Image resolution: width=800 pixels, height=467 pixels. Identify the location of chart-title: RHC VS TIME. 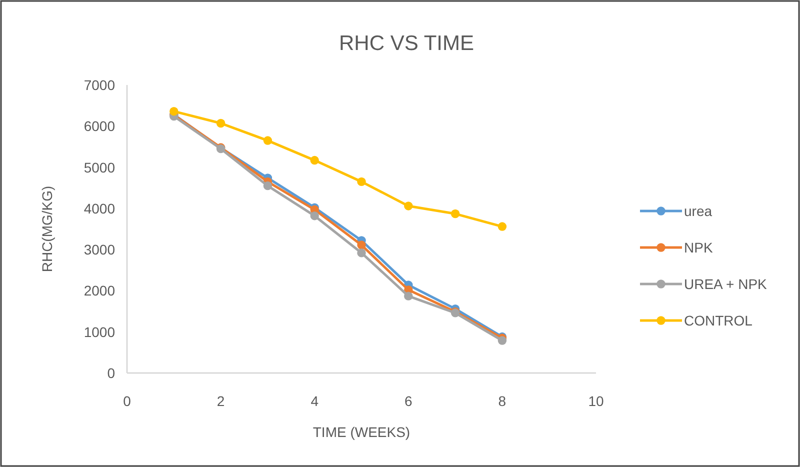
(406, 43).